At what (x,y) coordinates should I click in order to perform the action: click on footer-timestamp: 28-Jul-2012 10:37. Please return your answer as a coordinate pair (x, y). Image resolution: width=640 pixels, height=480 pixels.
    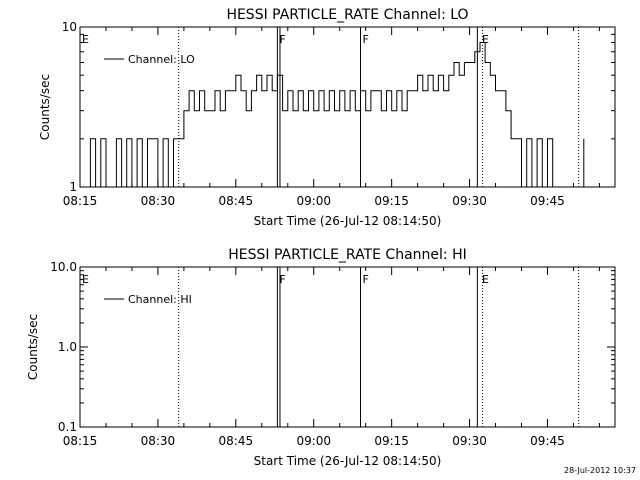
    Looking at the image, I should click on (600, 470).